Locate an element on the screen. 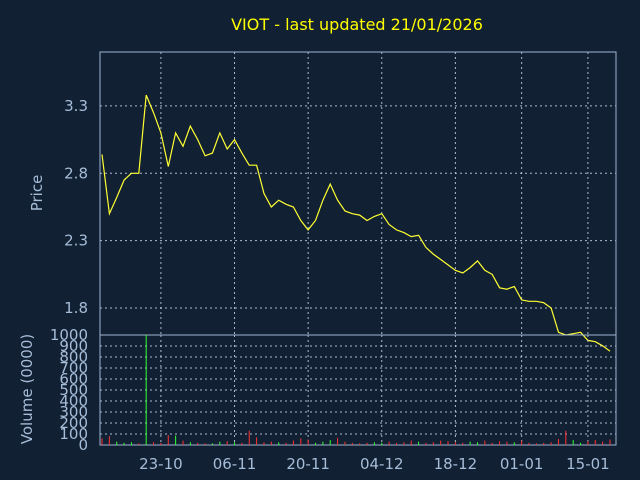  volume-y-tick-label: 300 is located at coordinates (73, 412).